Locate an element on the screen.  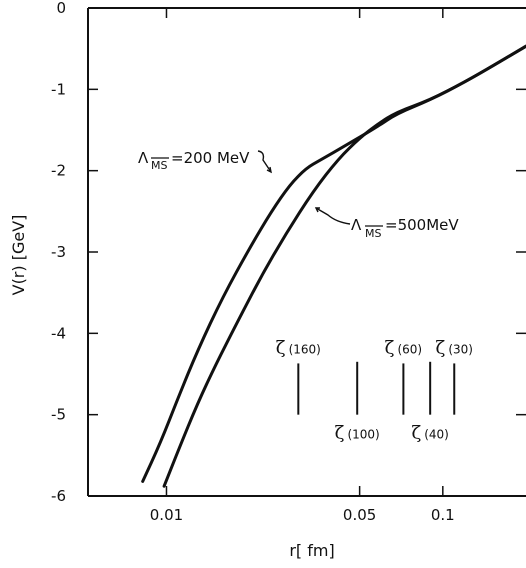
annotation-200mev-subscript: MS is located at coordinates (159, 165).